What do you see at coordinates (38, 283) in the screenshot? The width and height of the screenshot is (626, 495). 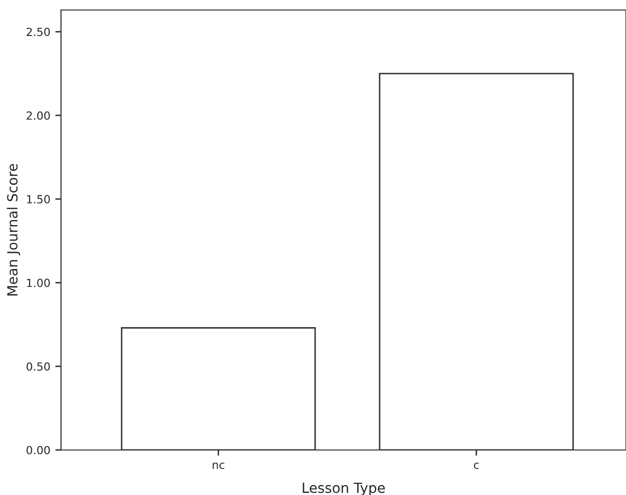 I see `y-tick-label: 1.00` at bounding box center [38, 283].